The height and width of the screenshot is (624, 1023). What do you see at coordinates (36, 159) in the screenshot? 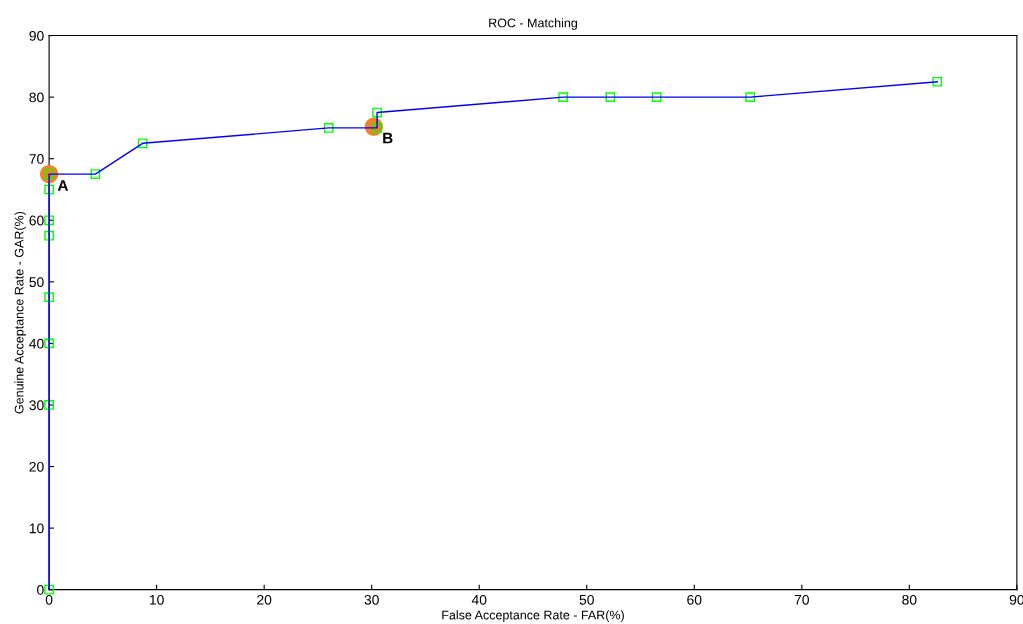
I see `y-tick-label: 70` at bounding box center [36, 159].